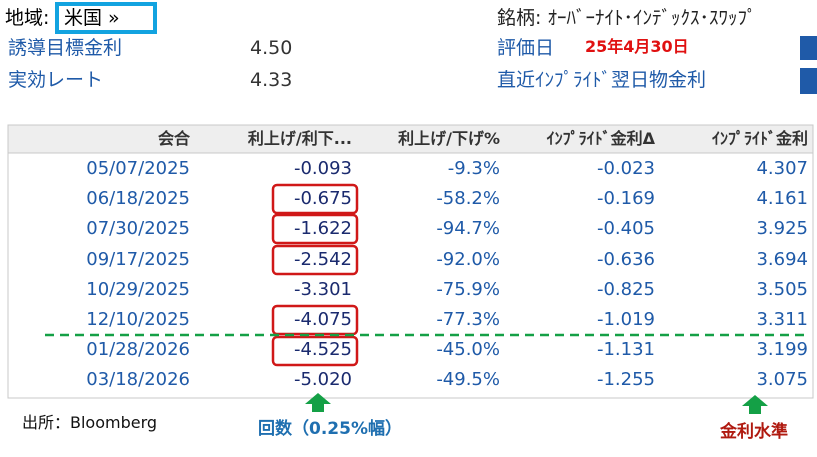  Describe the element at coordinates (90, 422) in the screenshot. I see `source-note: 出所：Bloomberg` at that location.